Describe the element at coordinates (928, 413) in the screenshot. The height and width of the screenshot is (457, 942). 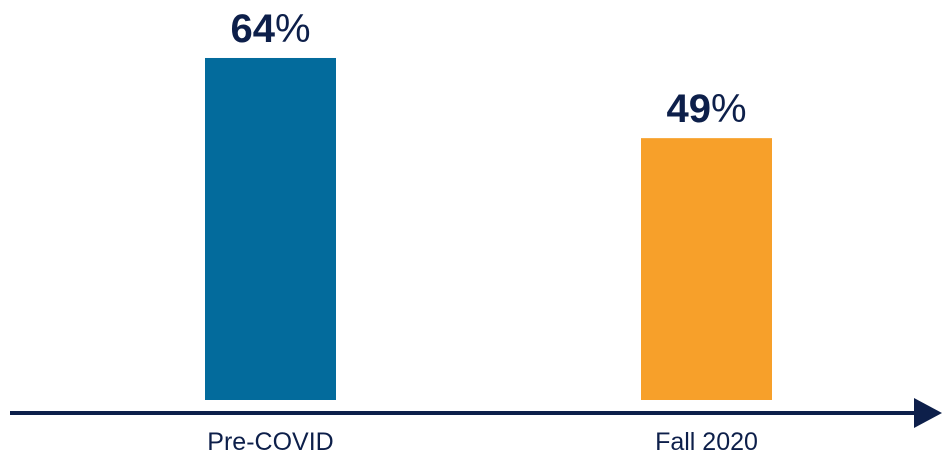
I see `axis-arrowhead` at that location.